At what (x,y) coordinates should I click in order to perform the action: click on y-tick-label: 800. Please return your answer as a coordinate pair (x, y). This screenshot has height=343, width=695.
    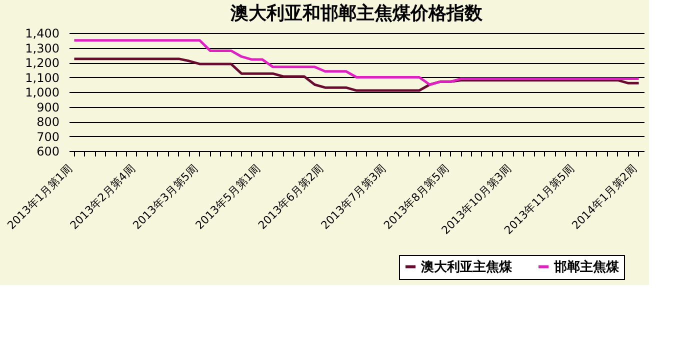
    Looking at the image, I should click on (48, 122).